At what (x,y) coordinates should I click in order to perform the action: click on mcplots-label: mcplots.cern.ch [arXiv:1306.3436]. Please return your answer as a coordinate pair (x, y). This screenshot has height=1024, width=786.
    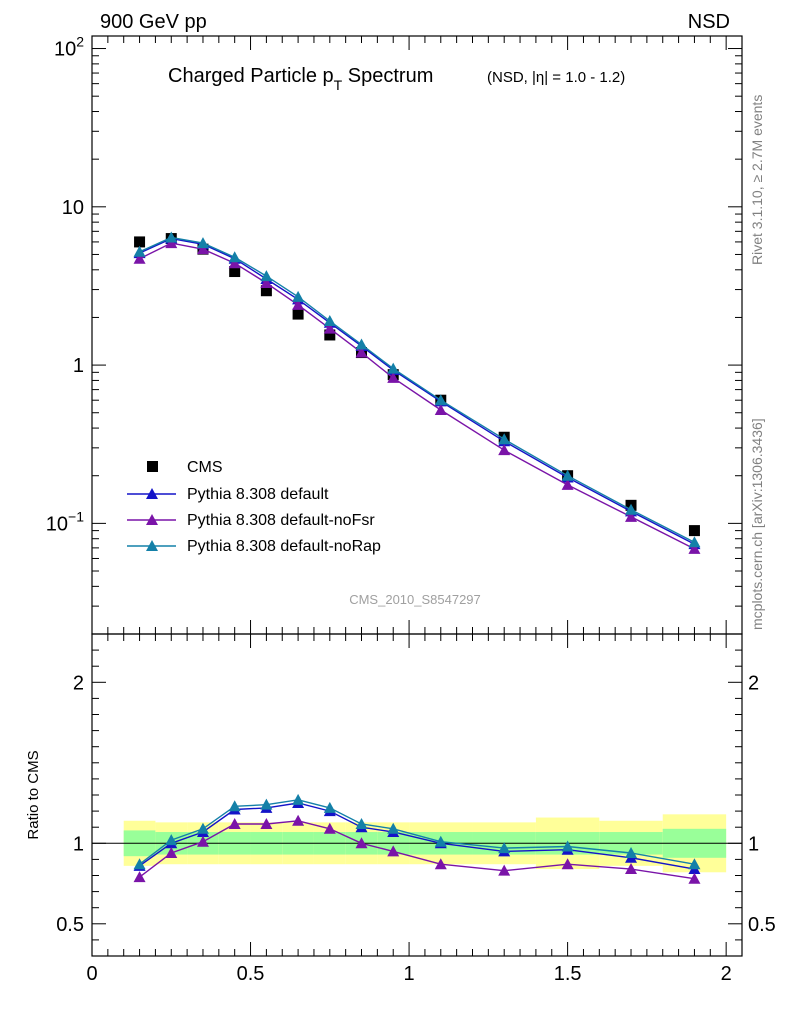
    Looking at the image, I should click on (757, 524).